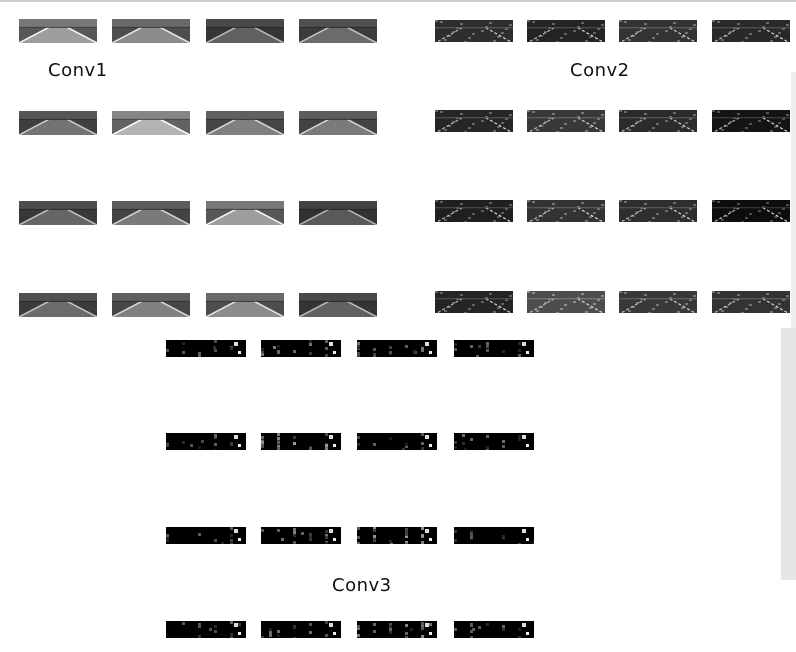 The image size is (796, 652). I want to click on conv2-label: Conv2, so click(600, 70).